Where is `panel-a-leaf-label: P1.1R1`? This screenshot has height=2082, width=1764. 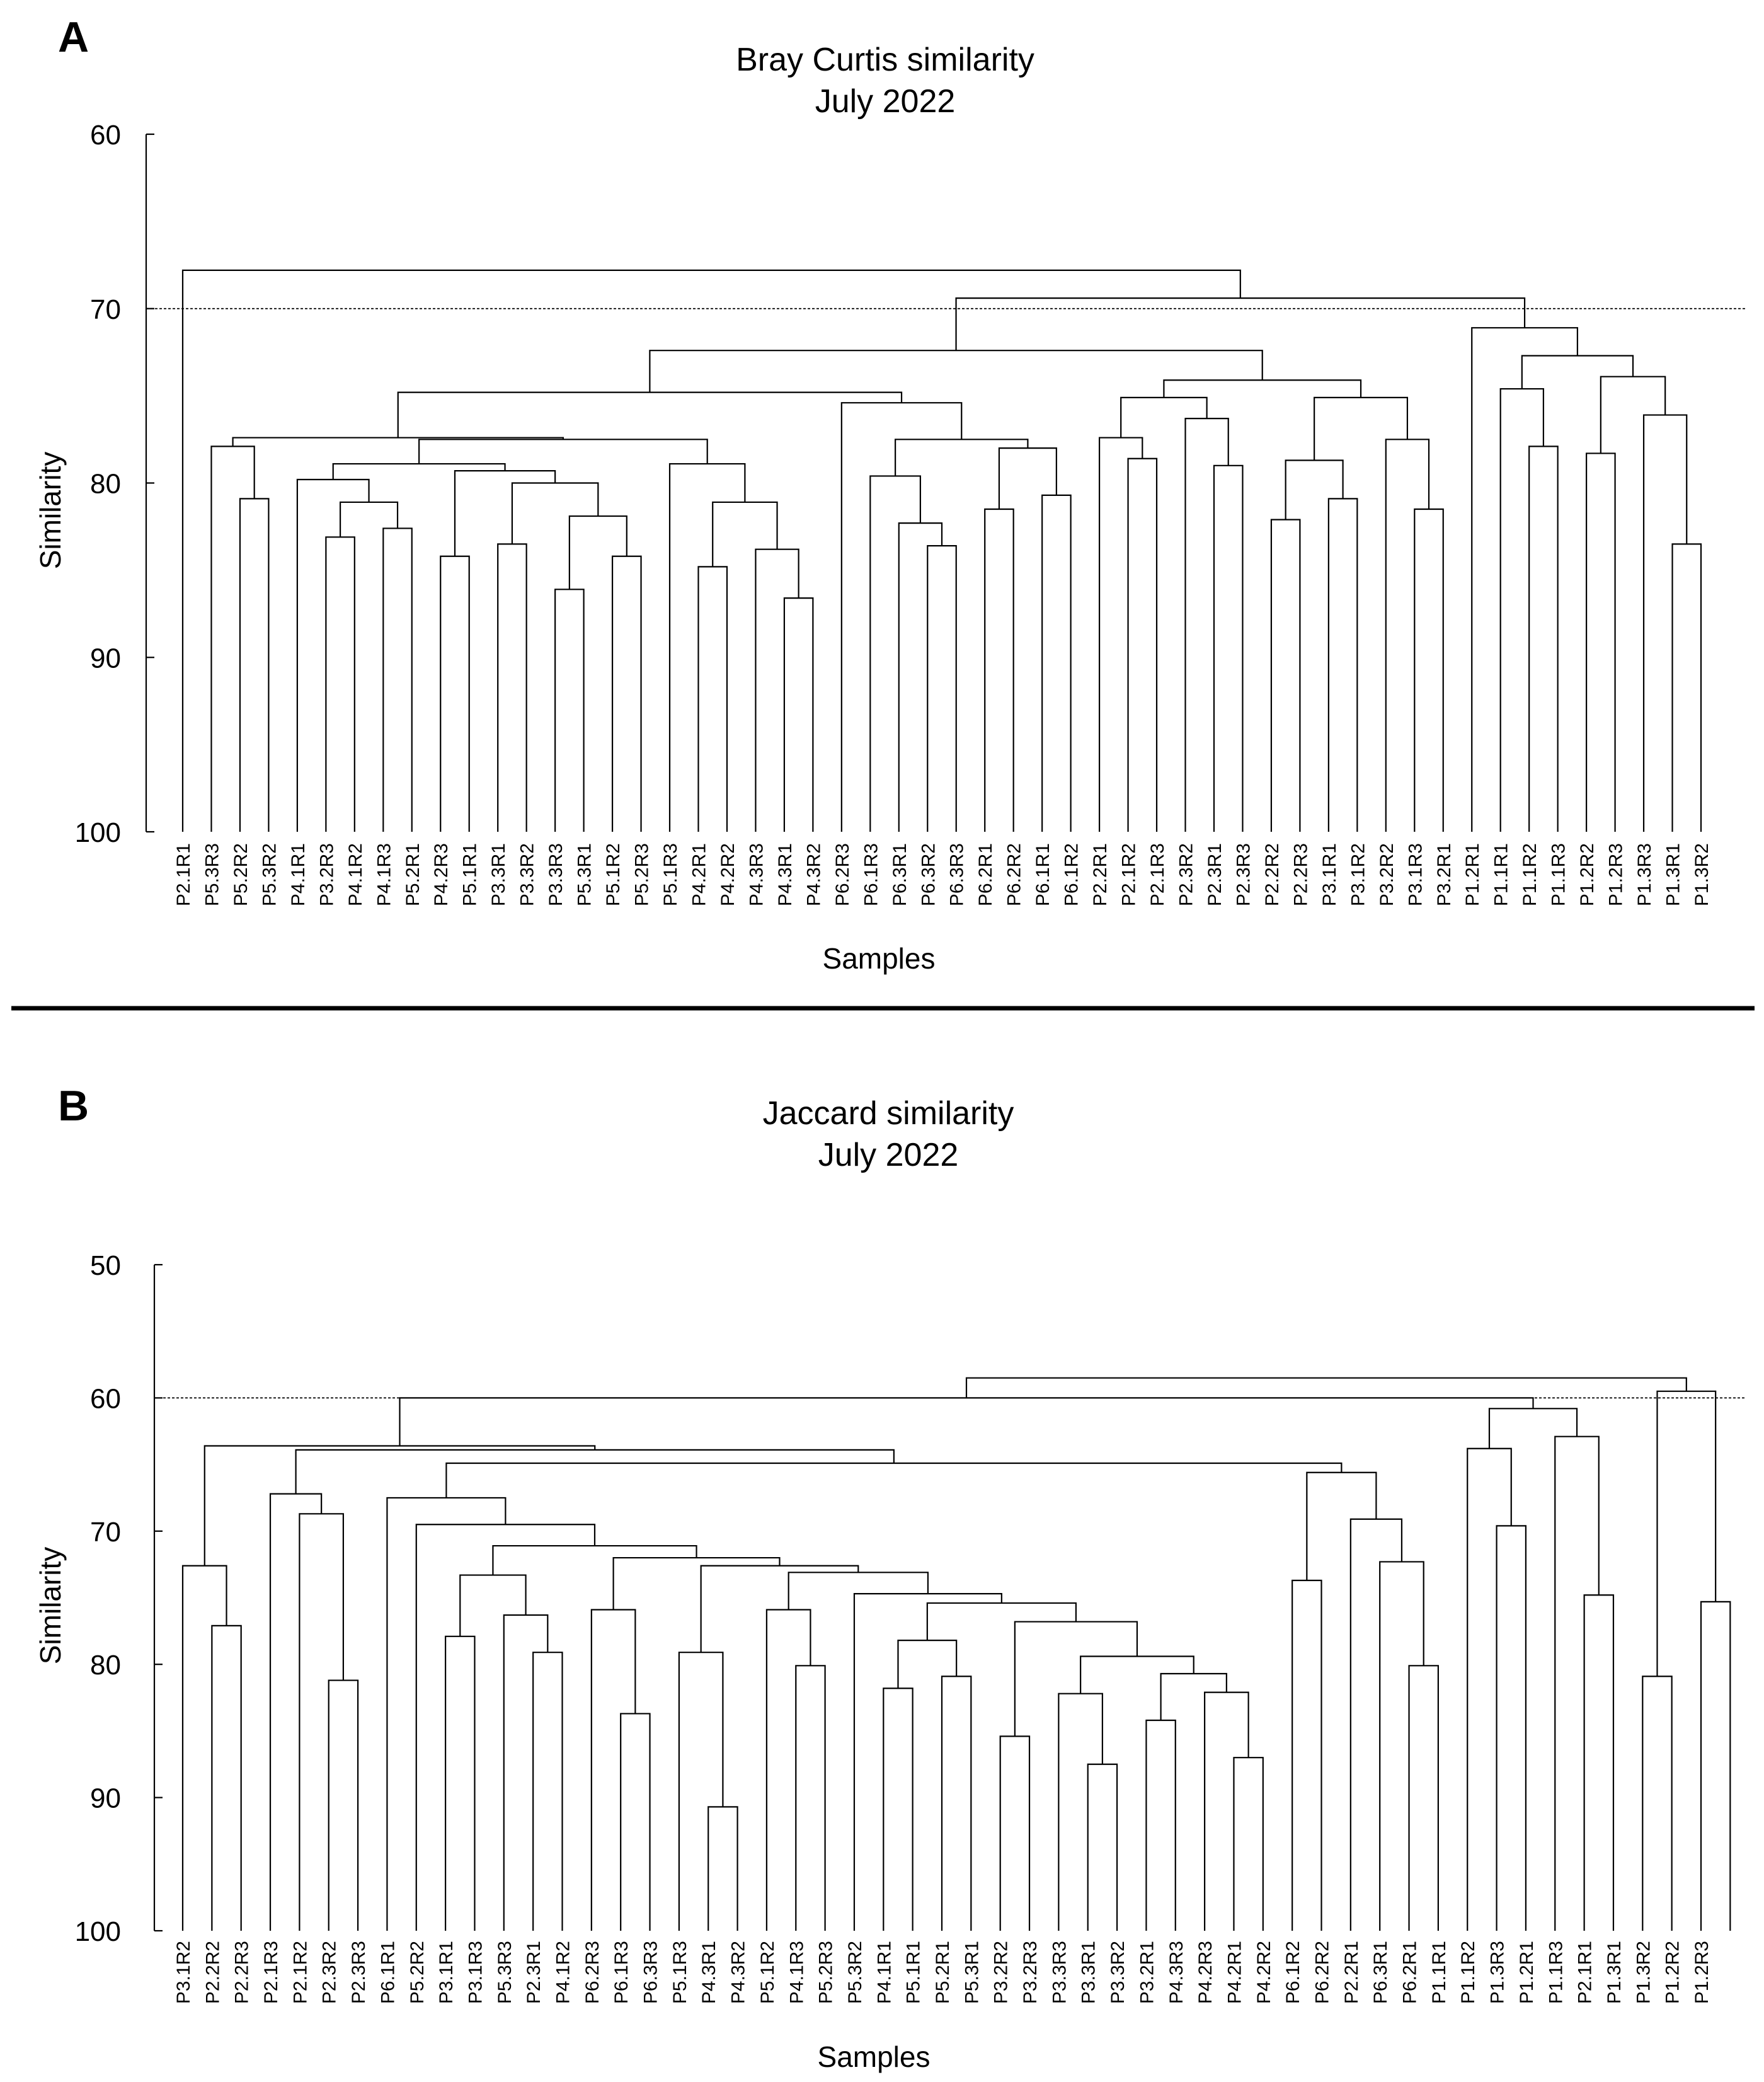 panel-a-leaf-label: P1.1R1 is located at coordinates (1501, 874).